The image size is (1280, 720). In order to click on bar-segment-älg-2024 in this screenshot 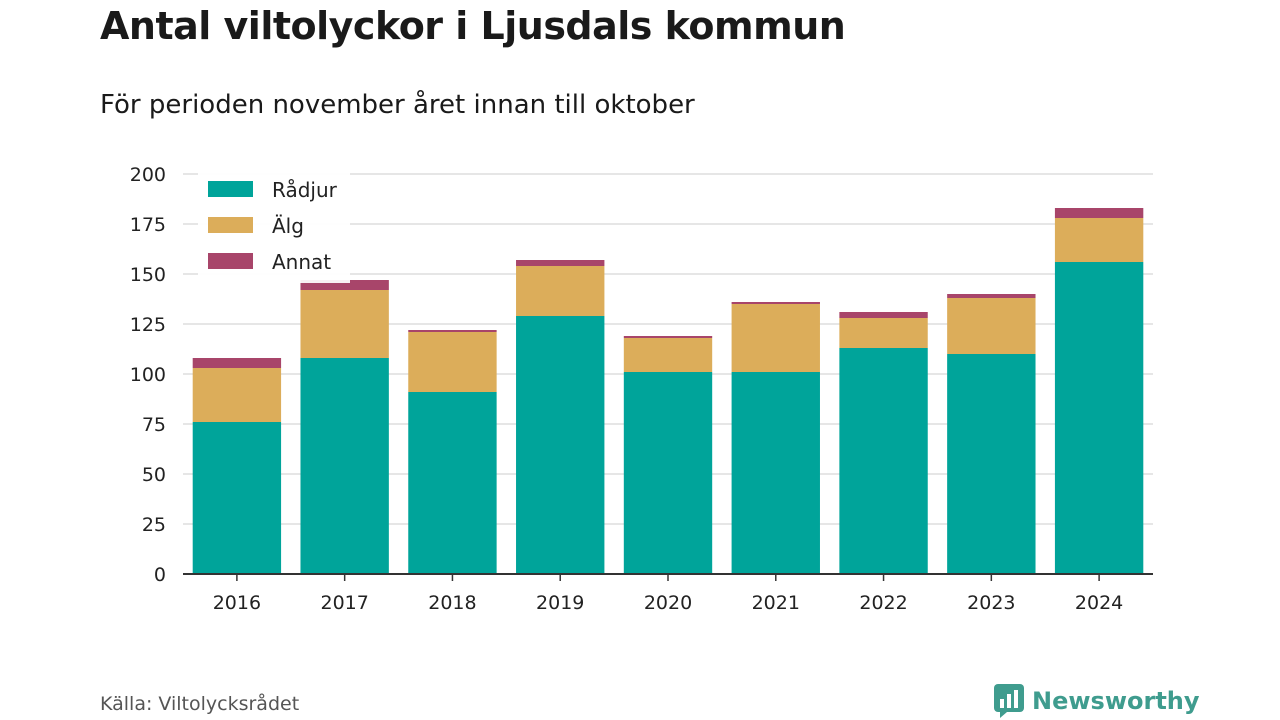, I will do `click(1099, 240)`.